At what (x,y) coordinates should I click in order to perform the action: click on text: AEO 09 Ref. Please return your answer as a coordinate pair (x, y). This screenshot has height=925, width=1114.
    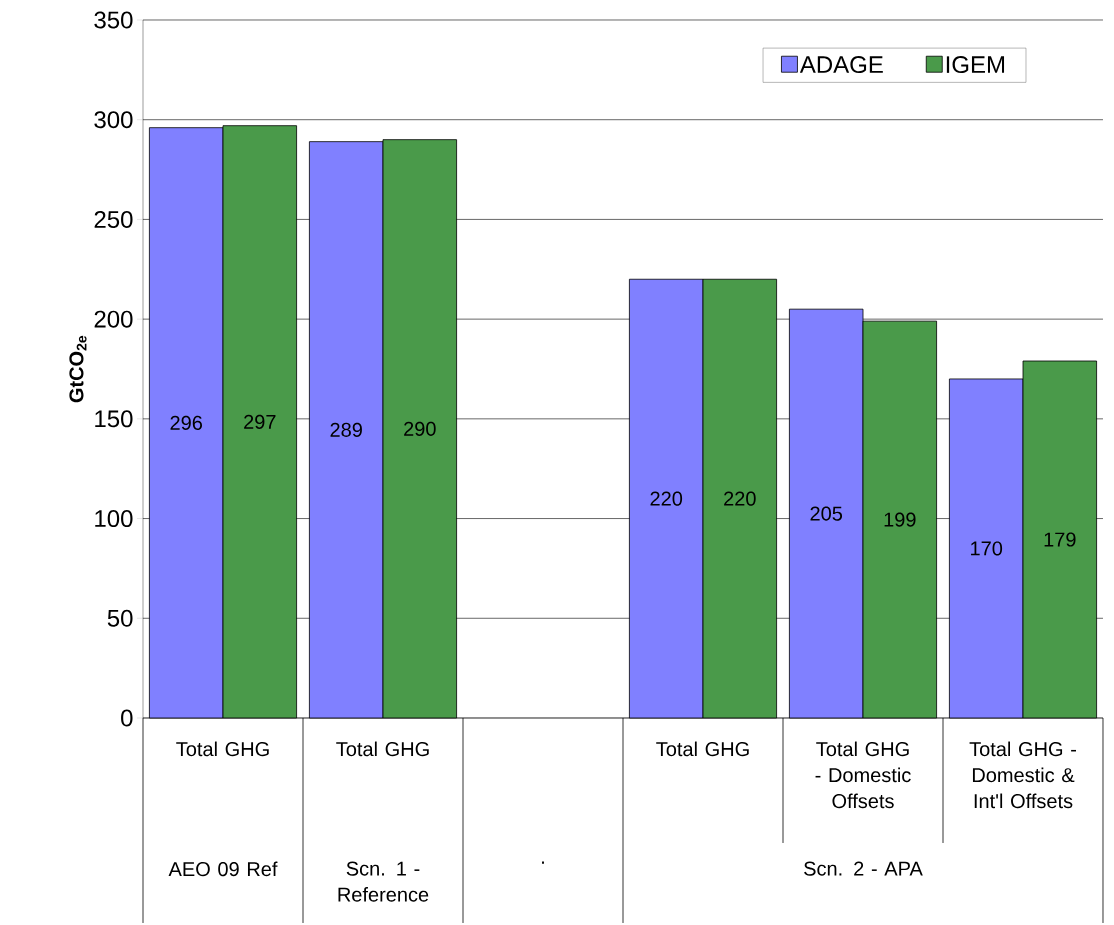
    Looking at the image, I should click on (223, 869).